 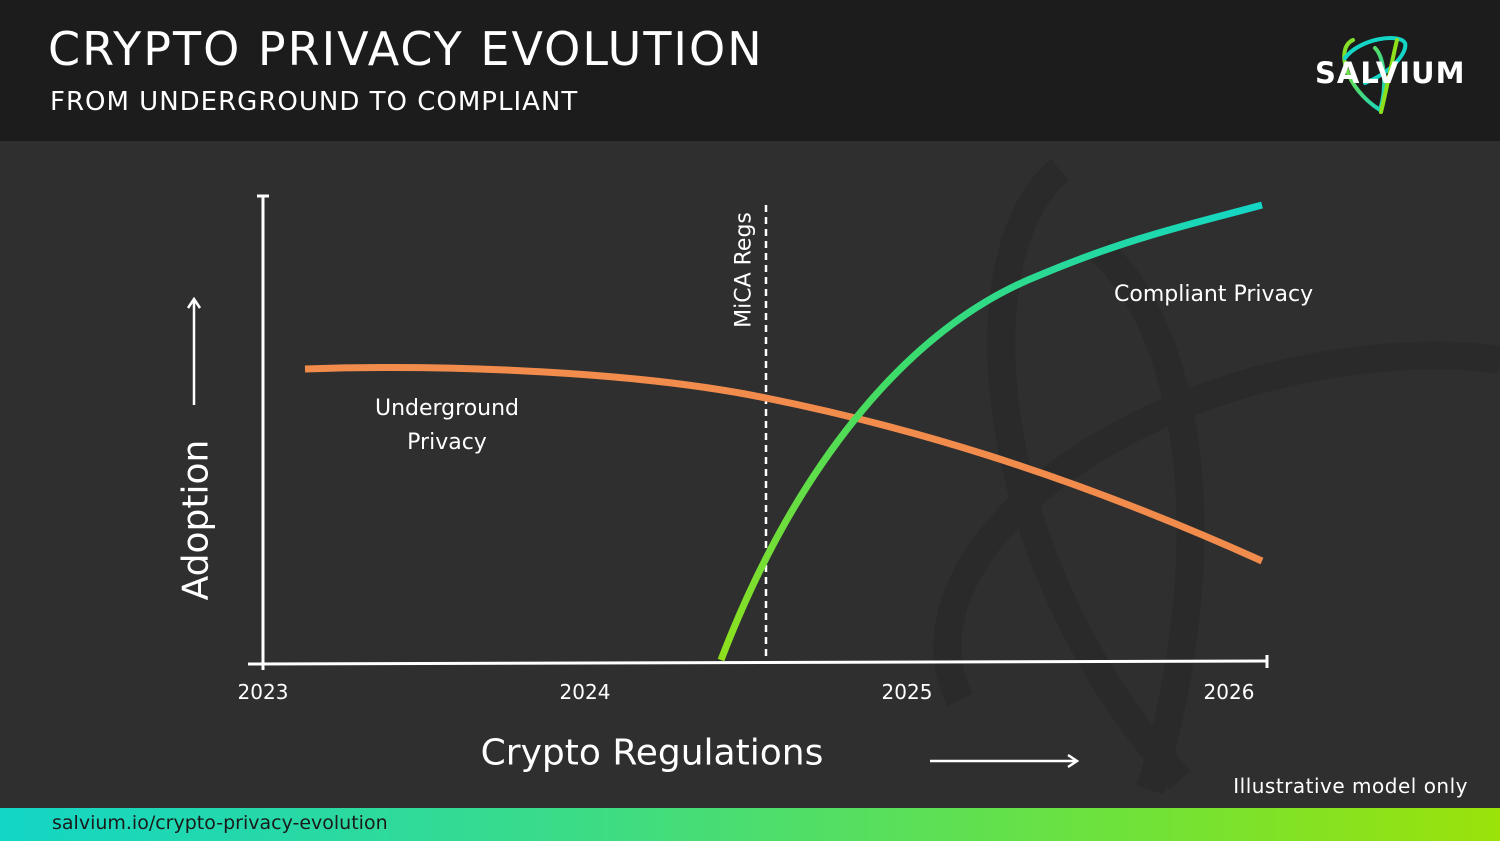 What do you see at coordinates (1214, 294) in the screenshot?
I see `compliant-privacy-label: Compliant Privacy` at bounding box center [1214, 294].